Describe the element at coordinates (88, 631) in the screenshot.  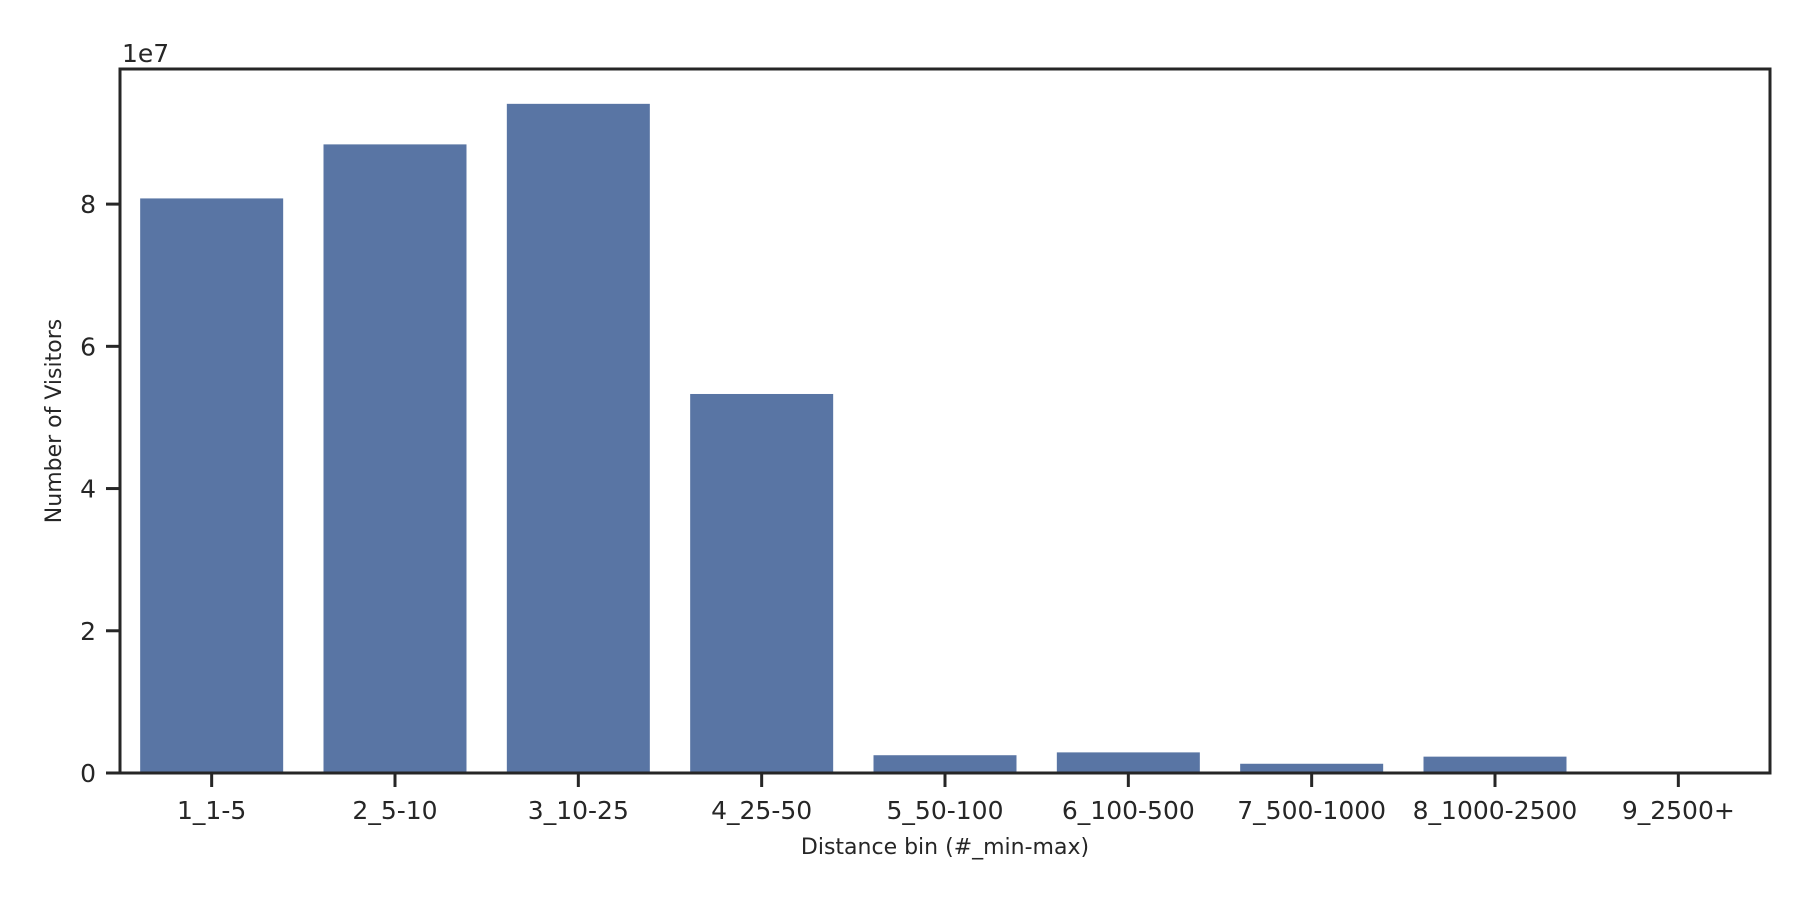
I see `y-tick-label: 2` at that location.